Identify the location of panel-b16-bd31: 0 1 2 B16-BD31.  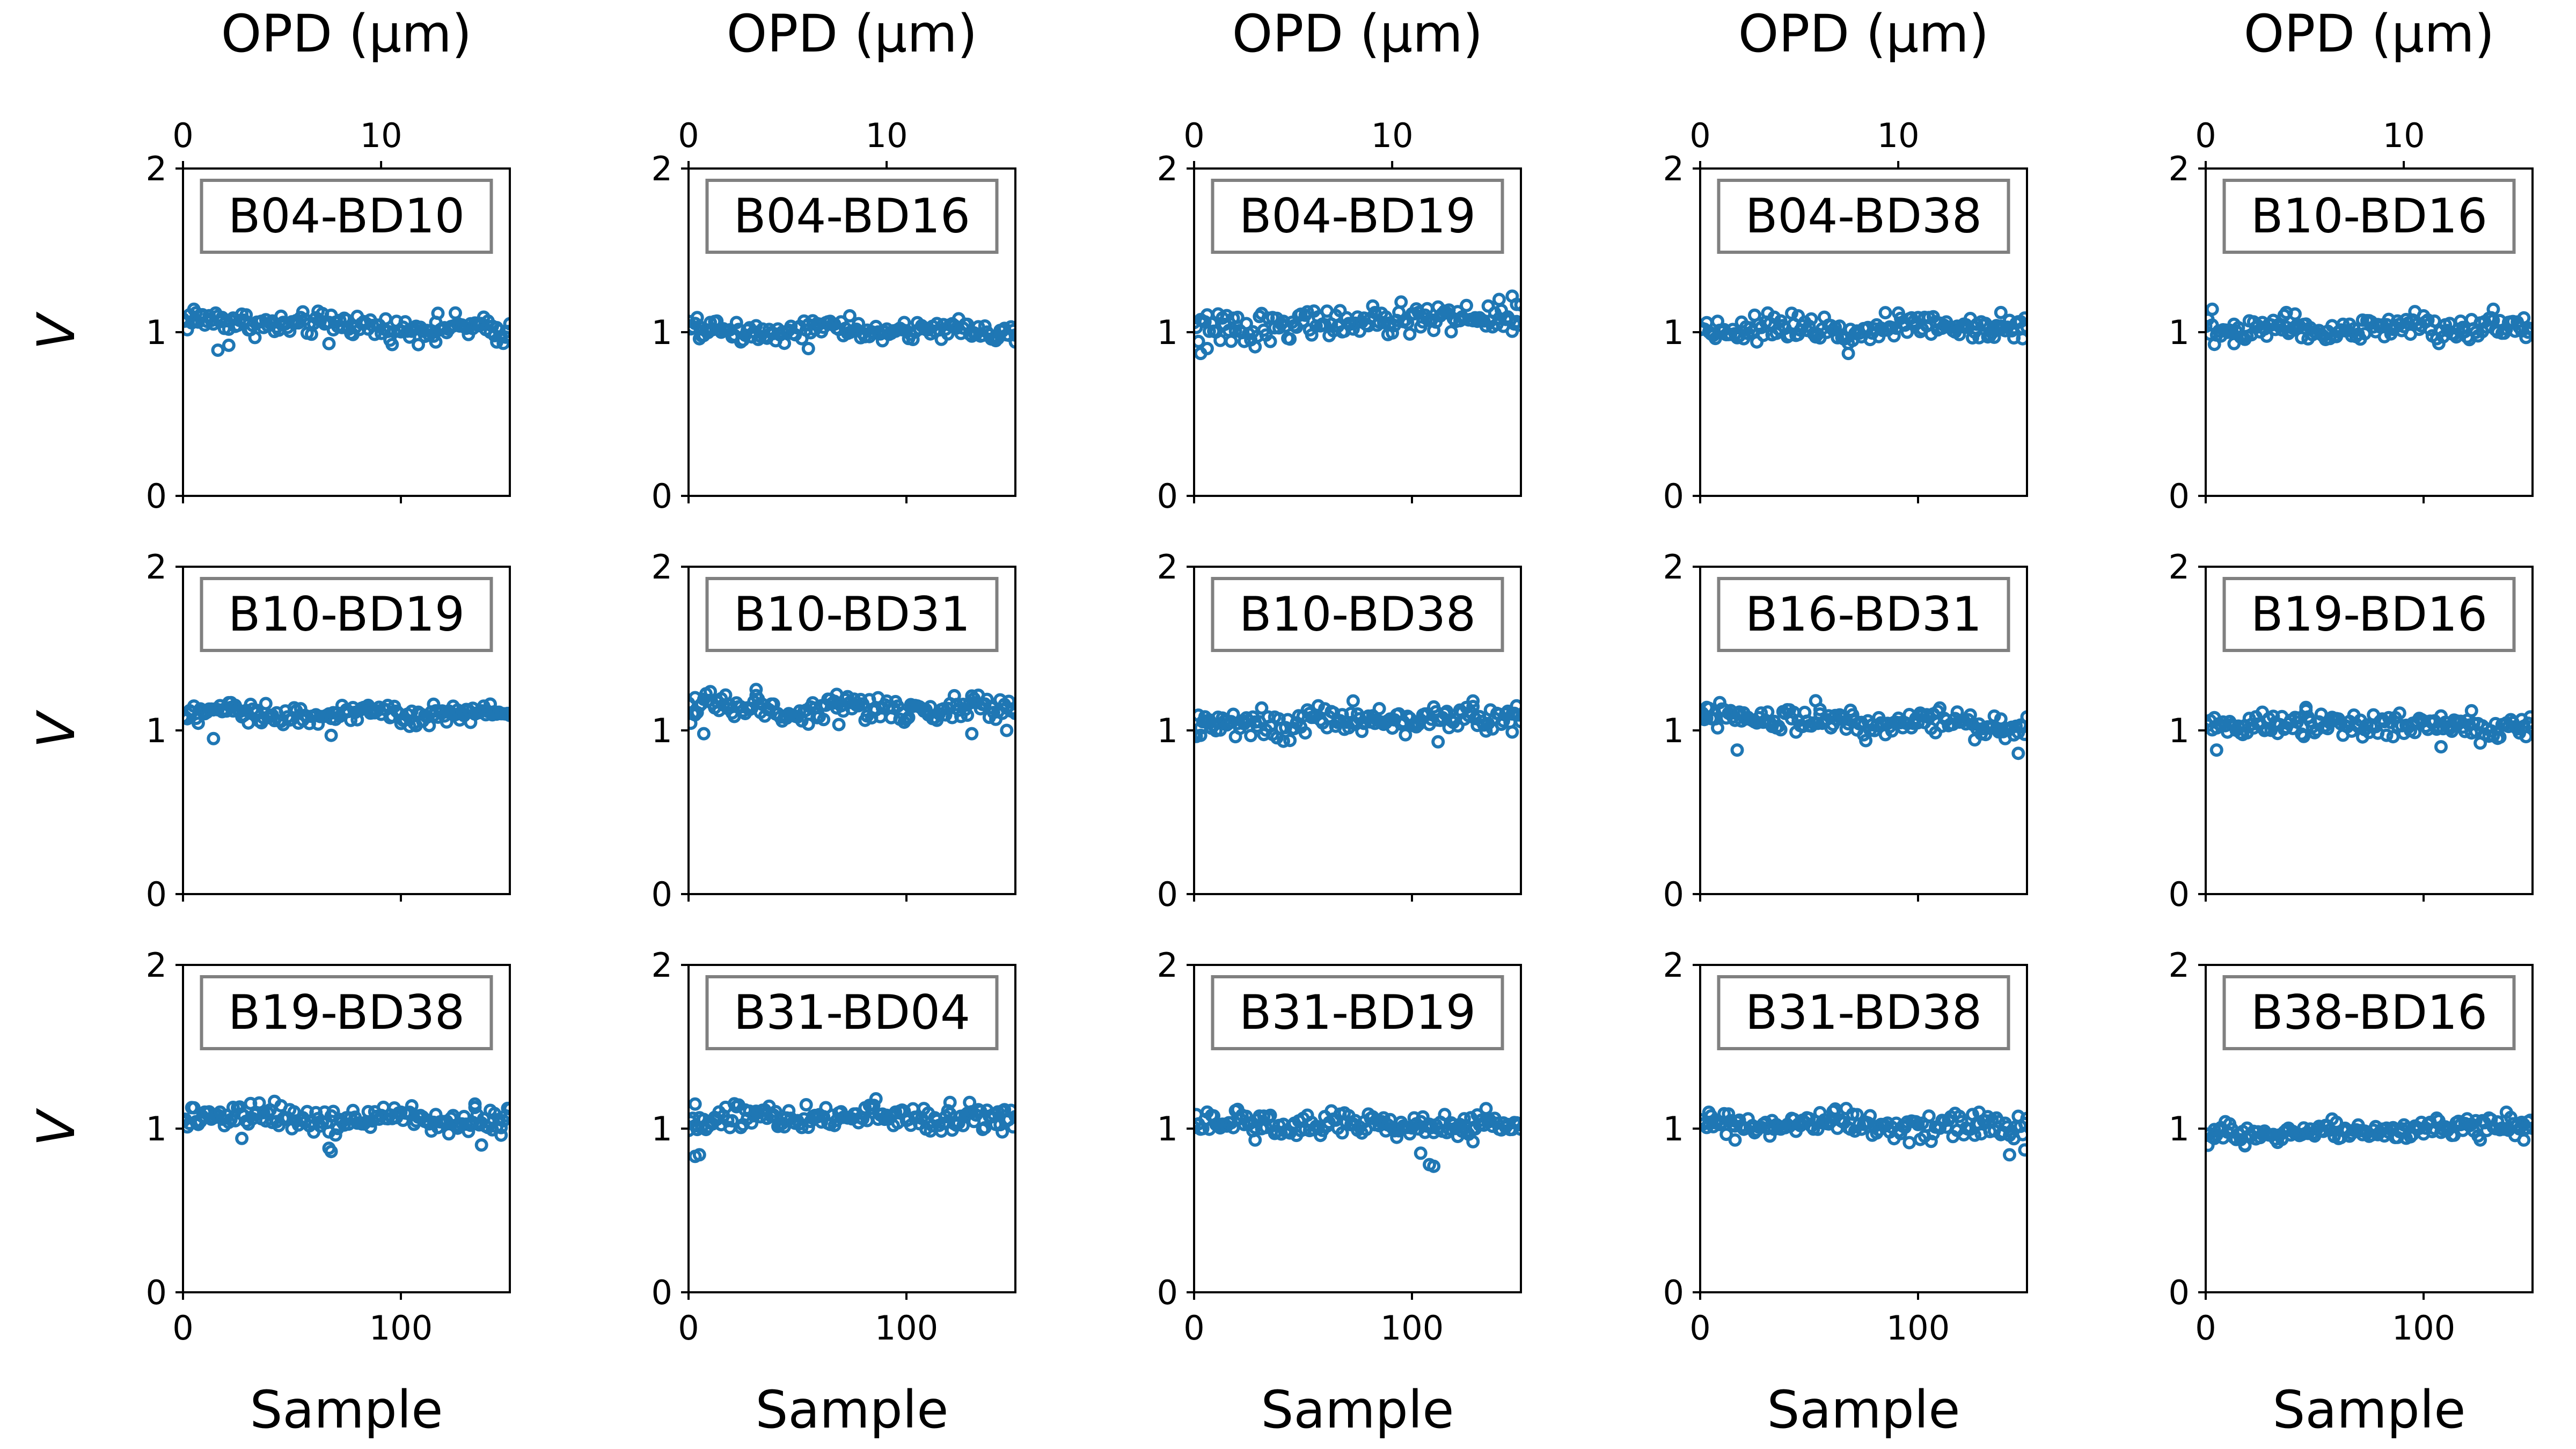
(1845, 730).